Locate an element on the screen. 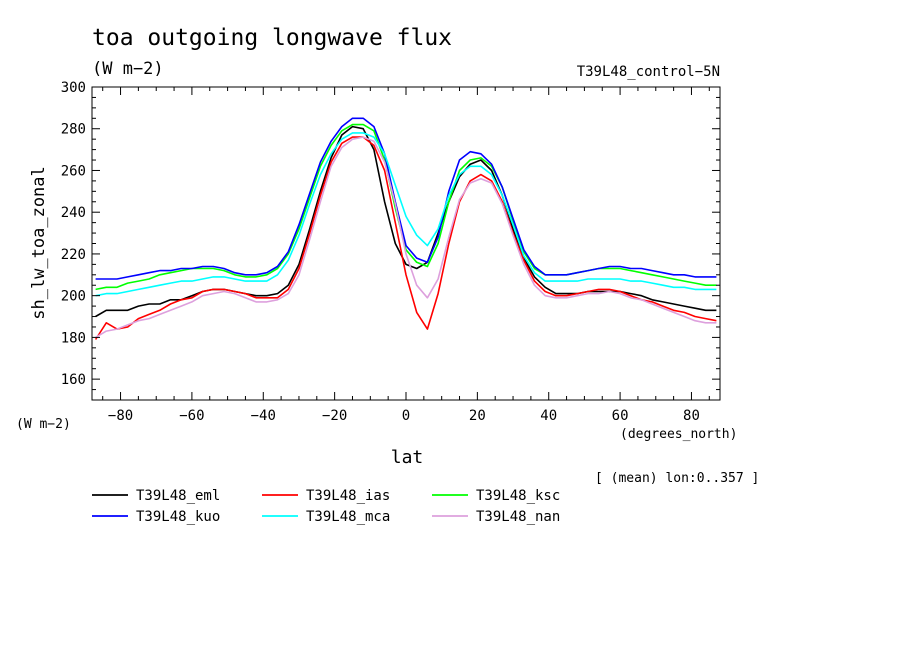  y-tick-label: 280 is located at coordinates (73, 130).